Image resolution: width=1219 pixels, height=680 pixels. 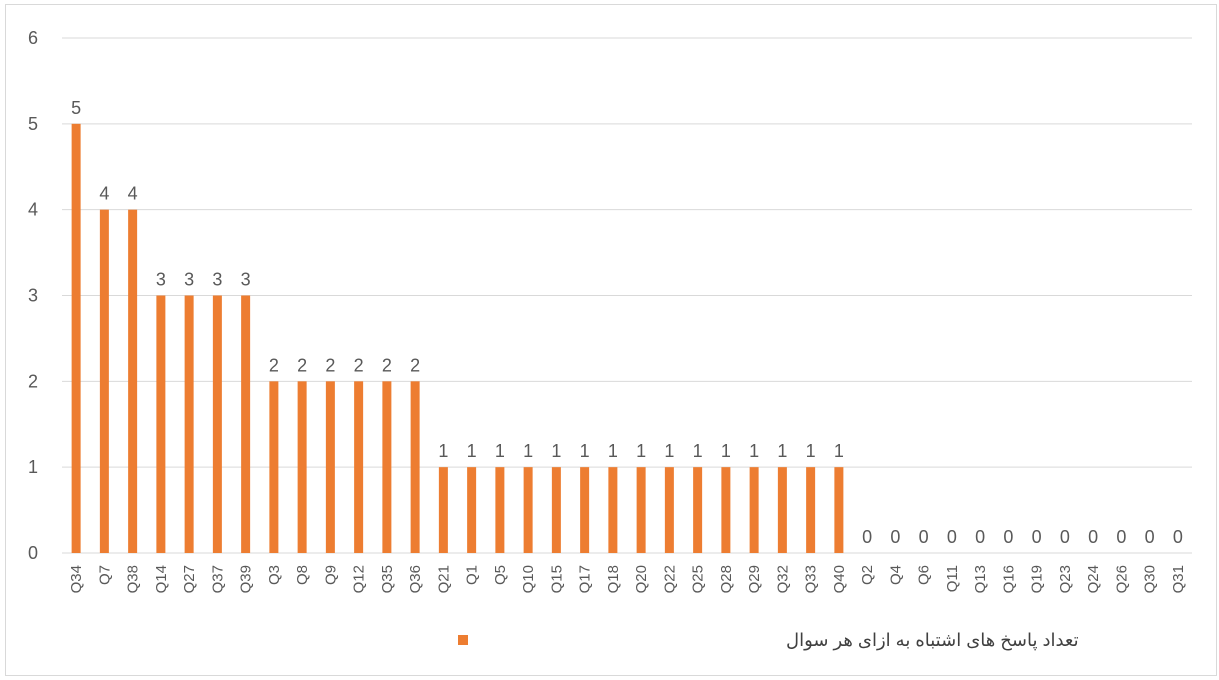 I want to click on x-tick-label: Q18, so click(x=613, y=579).